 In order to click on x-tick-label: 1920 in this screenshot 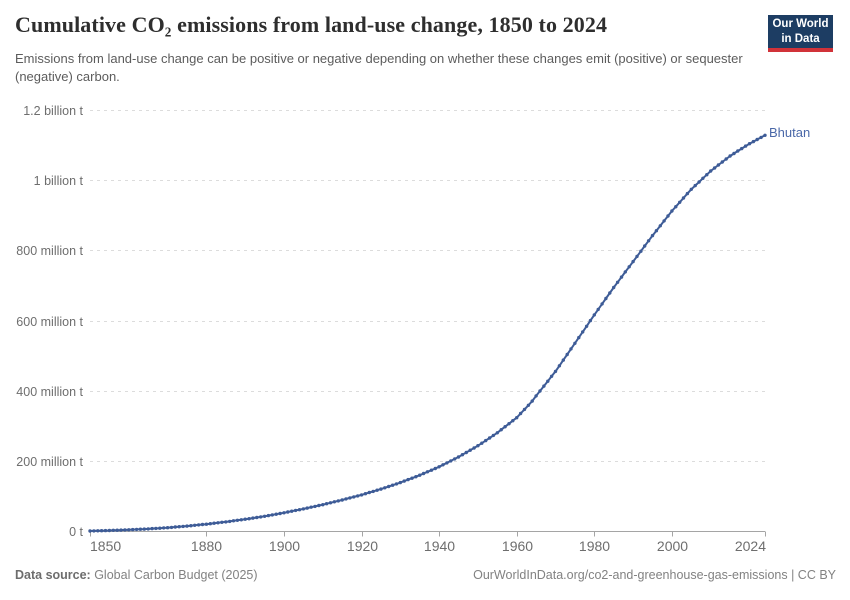, I will do `click(362, 546)`.